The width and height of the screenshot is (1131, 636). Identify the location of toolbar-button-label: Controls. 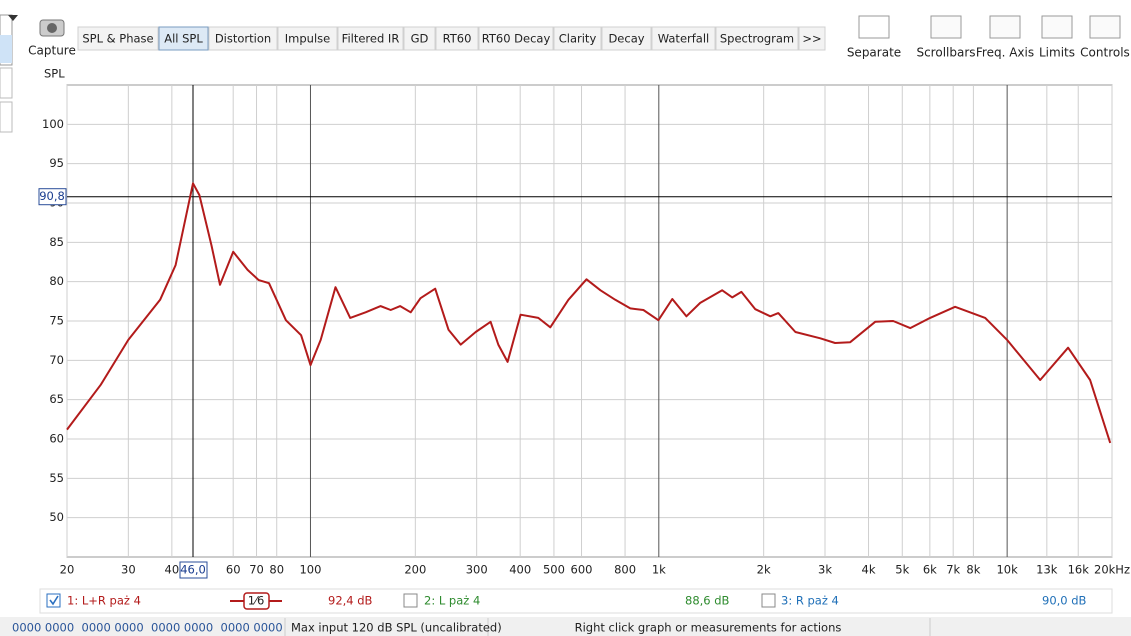
(1105, 53).